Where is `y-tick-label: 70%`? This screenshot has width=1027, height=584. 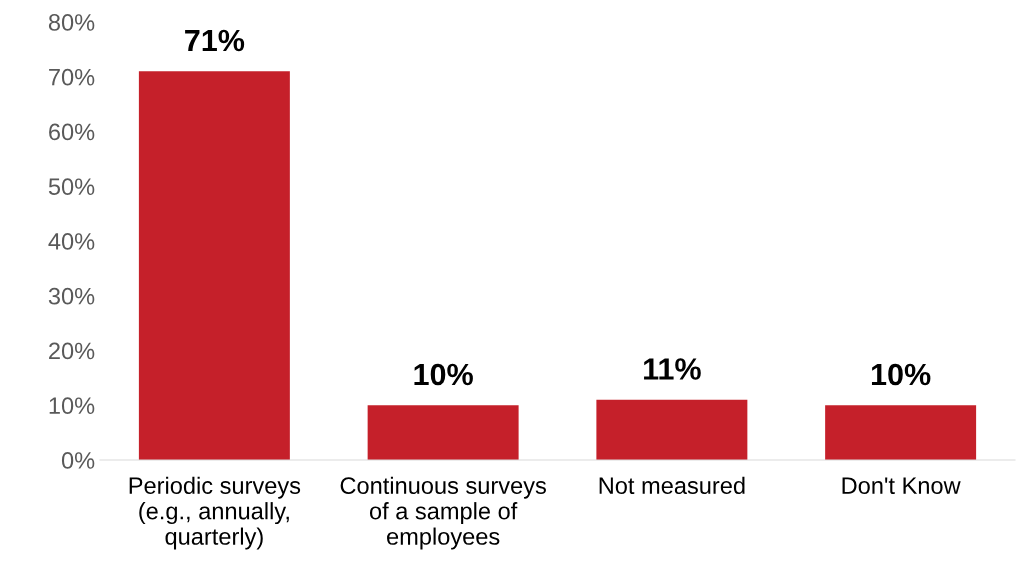 y-tick-label: 70% is located at coordinates (72, 77).